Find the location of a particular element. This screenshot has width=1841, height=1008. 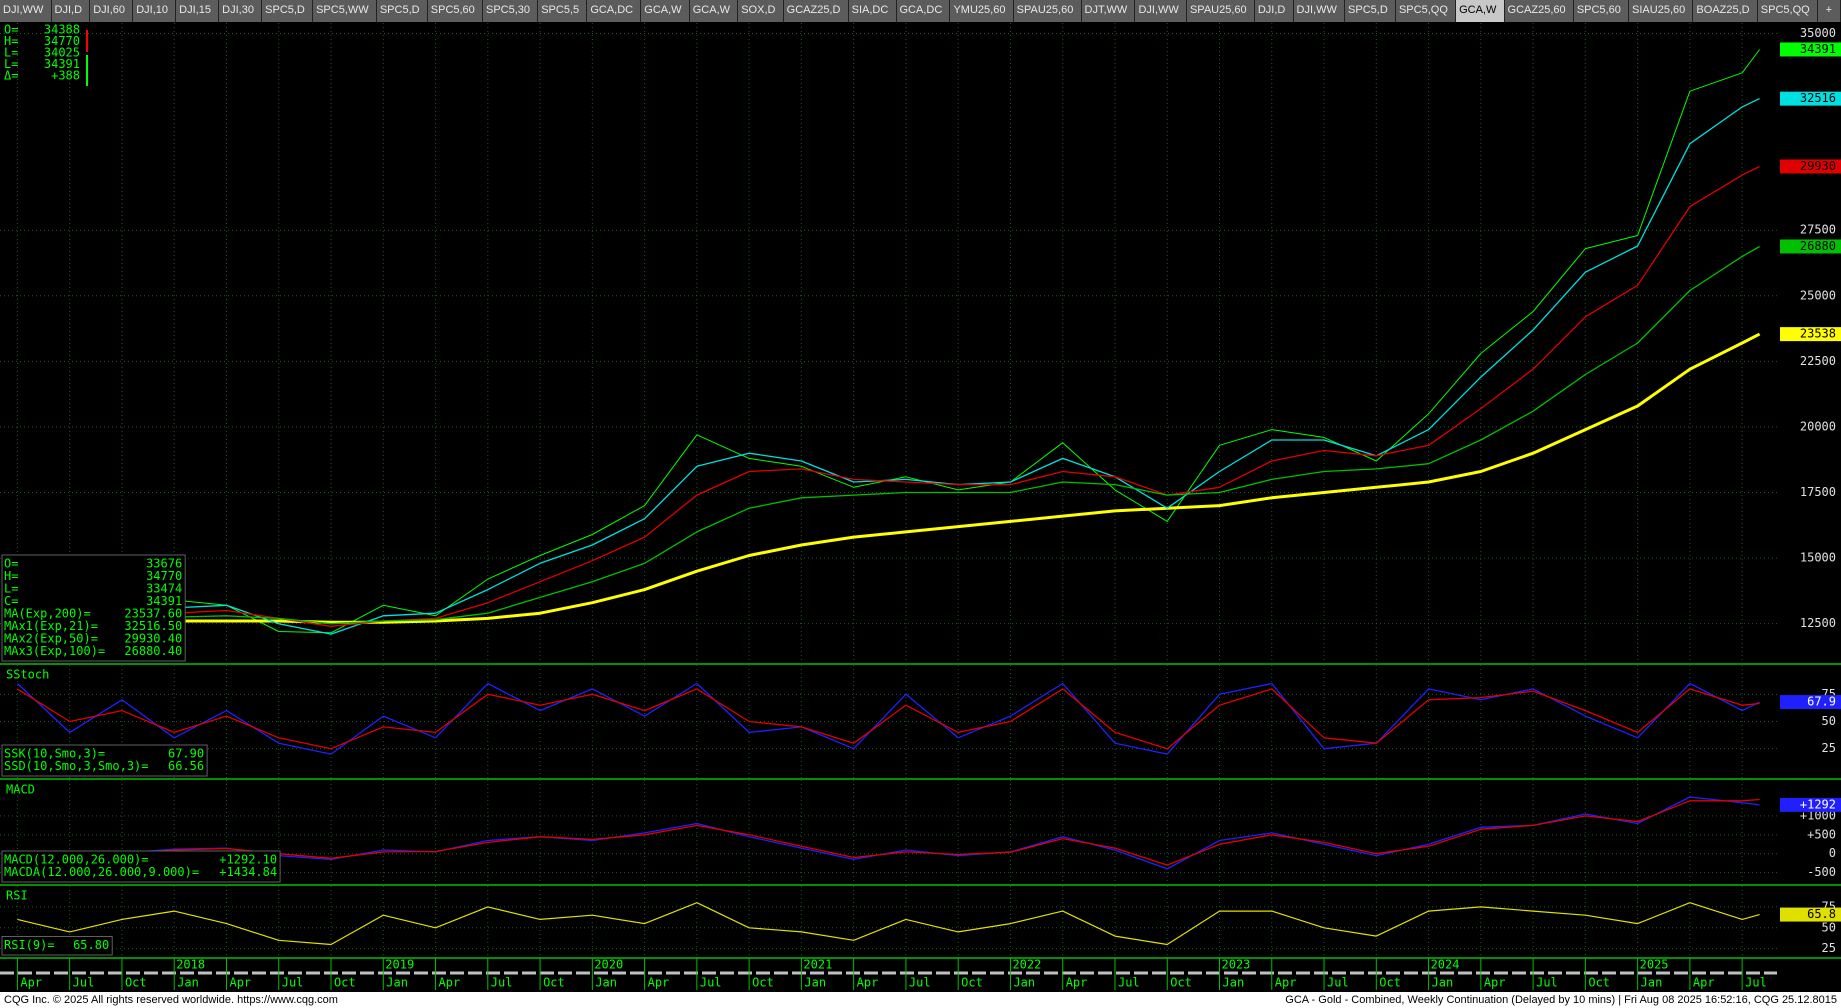

x-year-label: 2024 is located at coordinates (1445, 965).